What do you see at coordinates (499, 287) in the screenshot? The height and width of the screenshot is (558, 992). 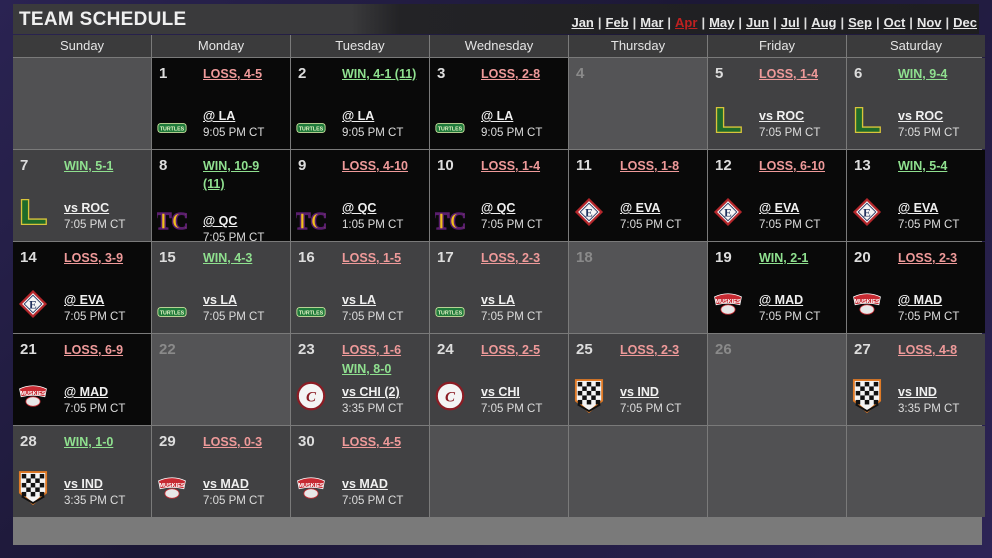 I see `calendar-day-17: 17 LOSS, 2-3 TURTLES vs LA 7:05 PM CT` at bounding box center [499, 287].